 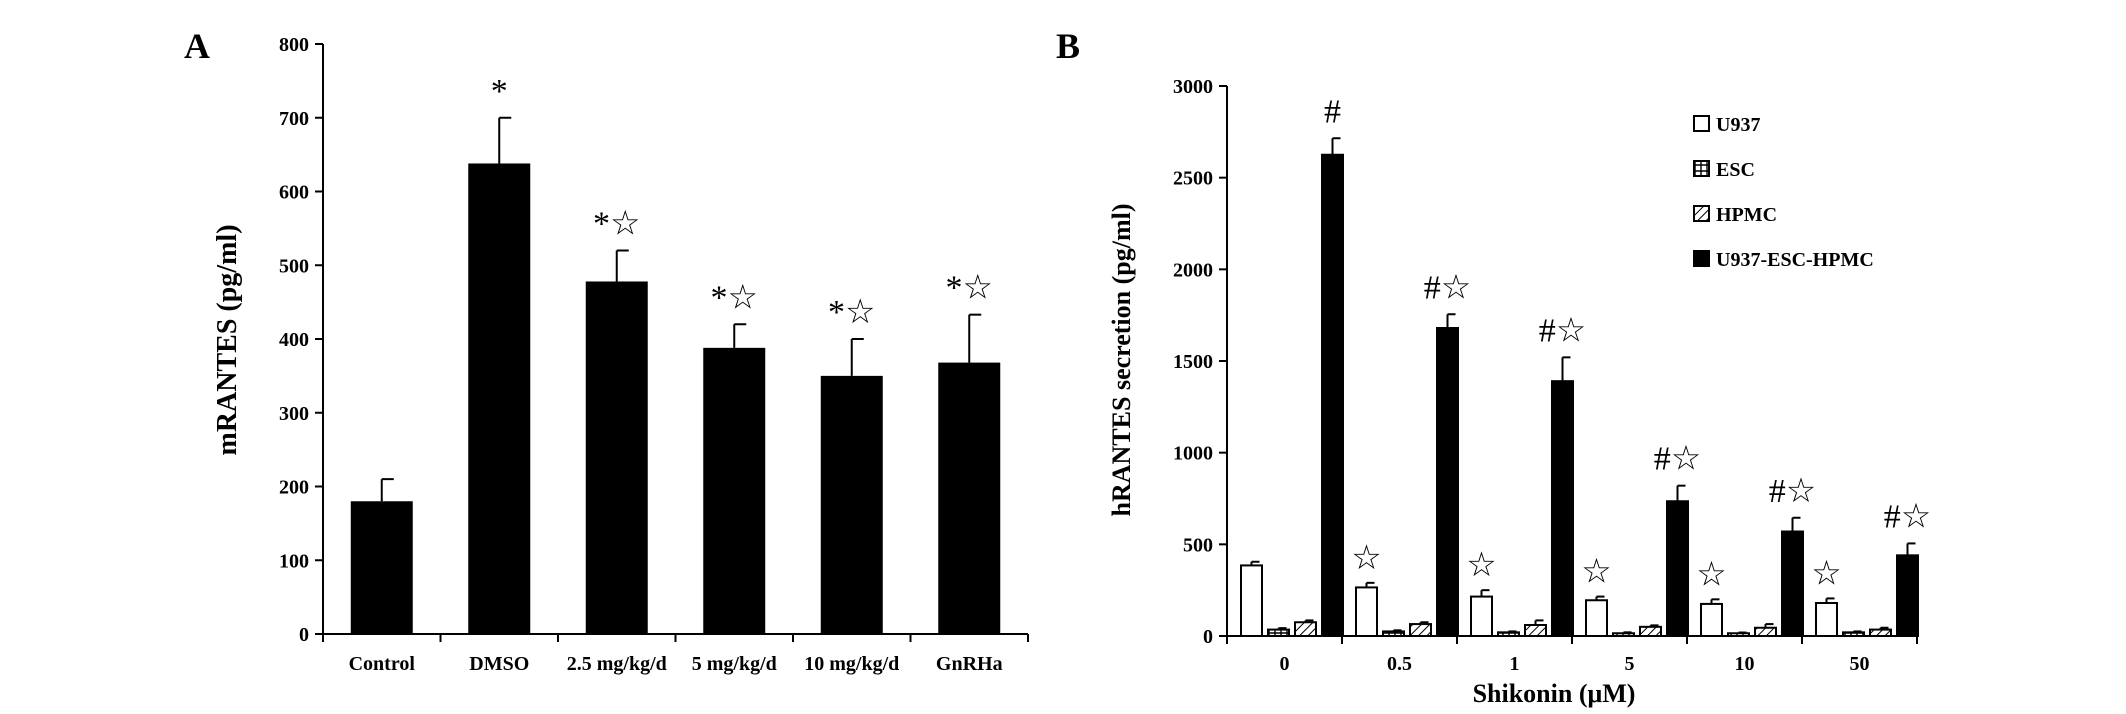 I want to click on panel-b-x-tick-label: 0, so click(x=1285, y=664).